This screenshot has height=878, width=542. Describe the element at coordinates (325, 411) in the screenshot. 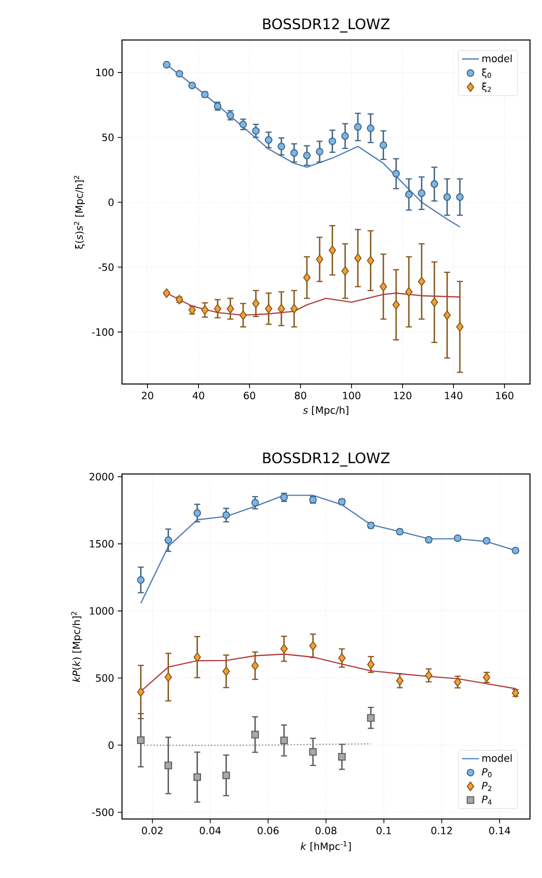

I see `x-axis-title: s [Mpc/h]` at that location.